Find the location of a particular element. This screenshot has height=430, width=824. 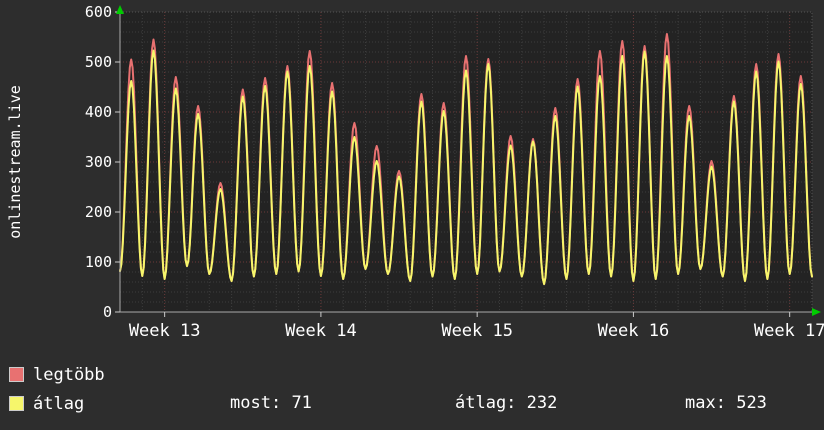

x-tick-label: Week 17 is located at coordinates (789, 331).